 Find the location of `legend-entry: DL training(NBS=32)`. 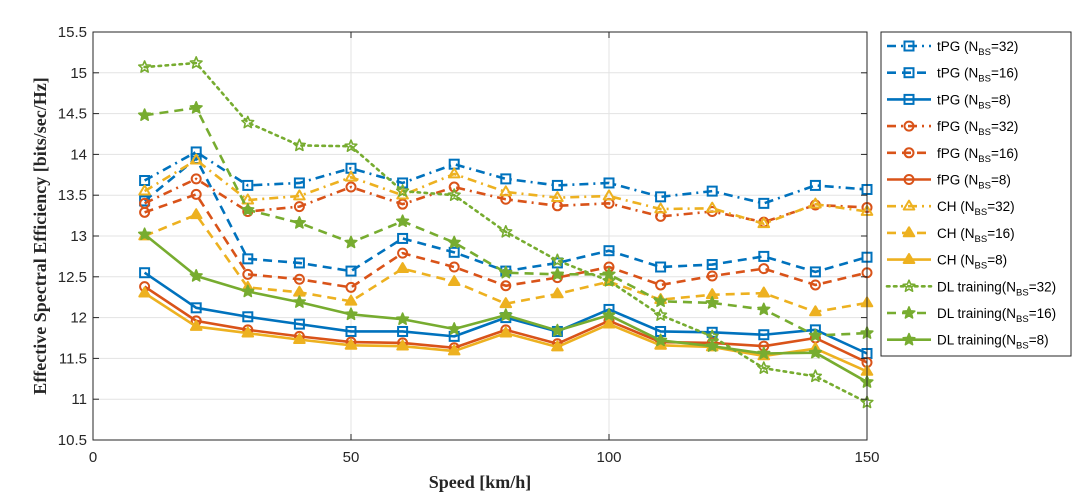

legend-entry: DL training(NBS=32) is located at coordinates (970, 288).